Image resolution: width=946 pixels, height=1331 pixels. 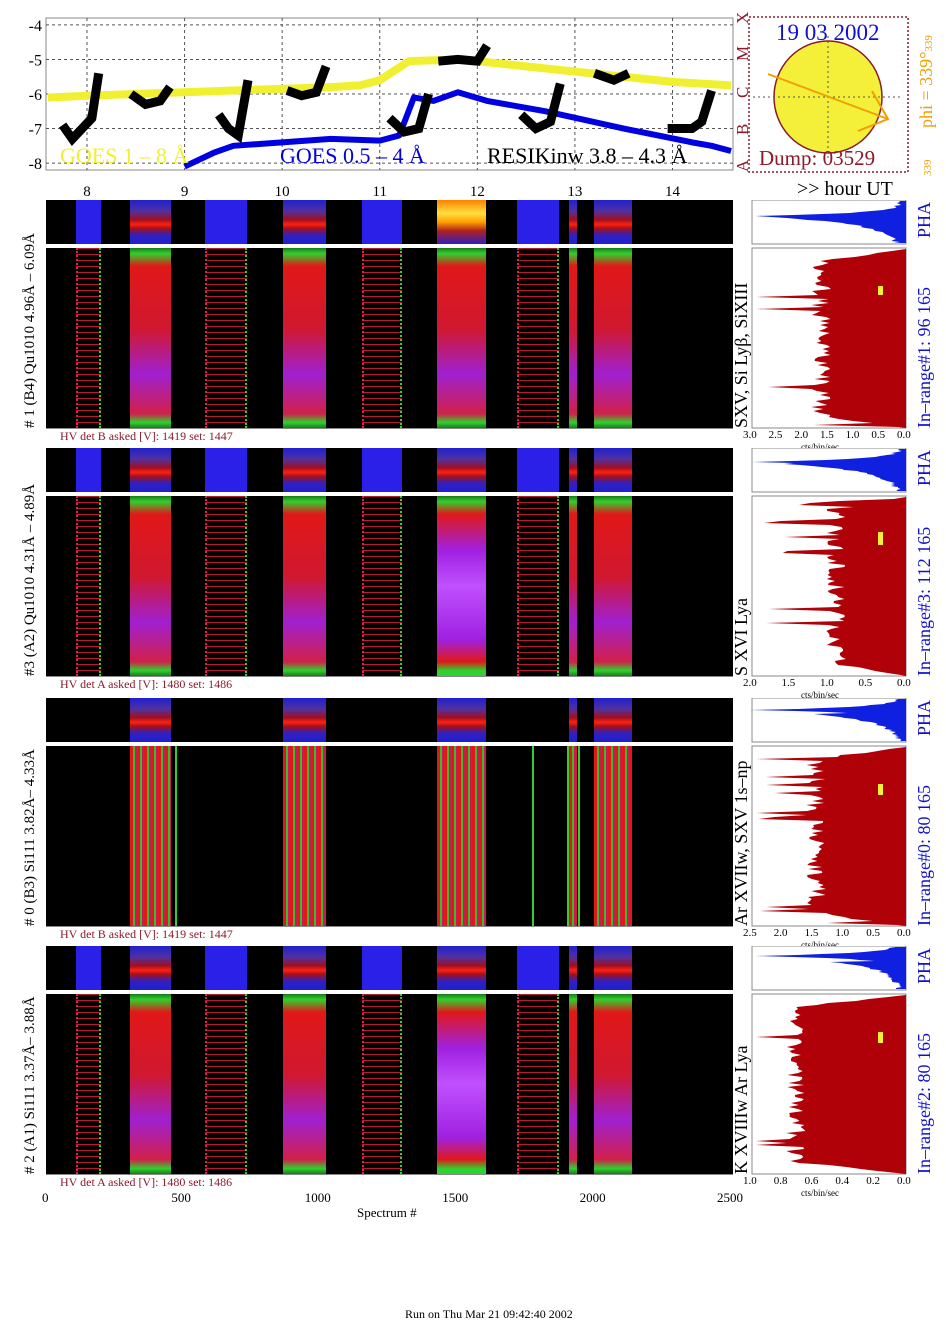 I want to click on observation-date: 19 03 2002, so click(x=828, y=32).